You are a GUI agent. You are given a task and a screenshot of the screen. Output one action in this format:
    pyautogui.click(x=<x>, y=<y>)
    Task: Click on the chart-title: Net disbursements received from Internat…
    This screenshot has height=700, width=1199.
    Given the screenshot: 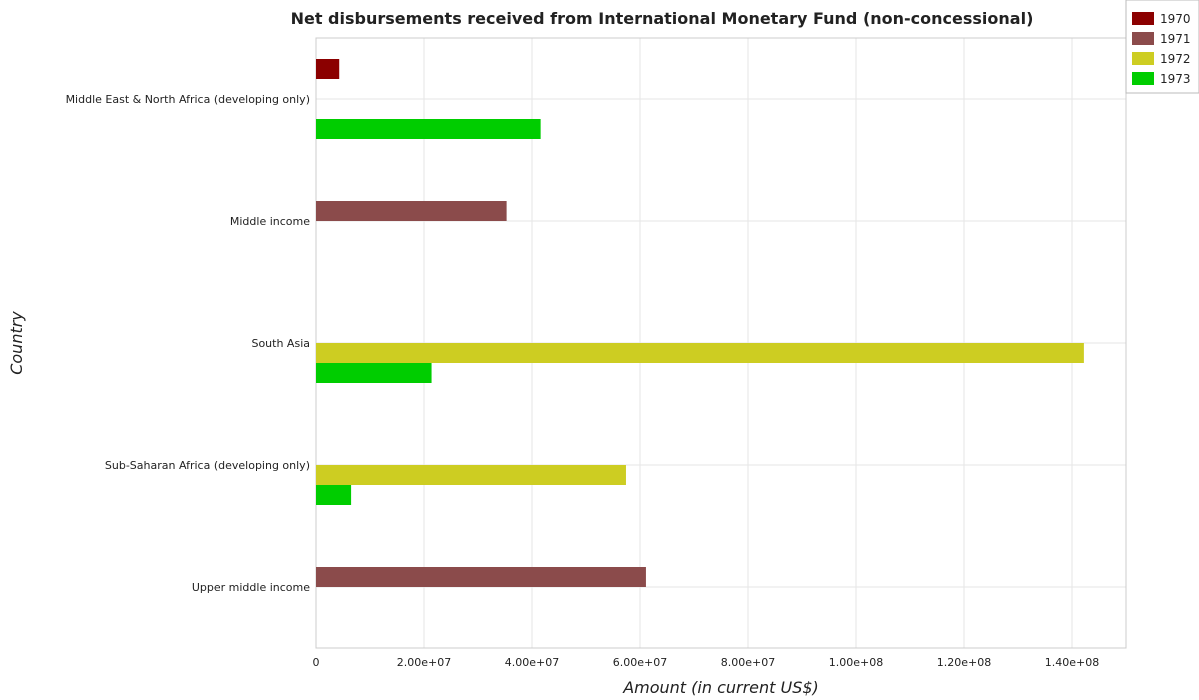 What is the action you would take?
    pyautogui.click(x=662, y=18)
    